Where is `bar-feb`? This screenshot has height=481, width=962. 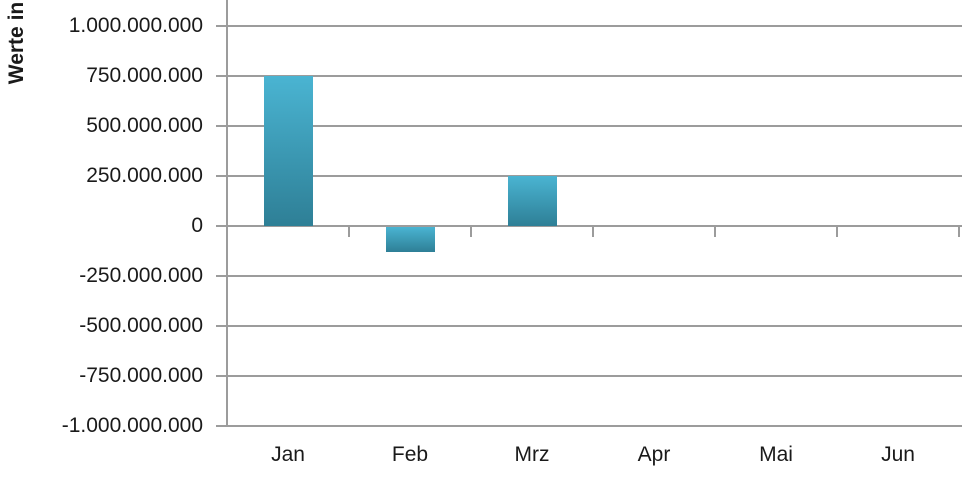
bar-feb is located at coordinates (410, 239).